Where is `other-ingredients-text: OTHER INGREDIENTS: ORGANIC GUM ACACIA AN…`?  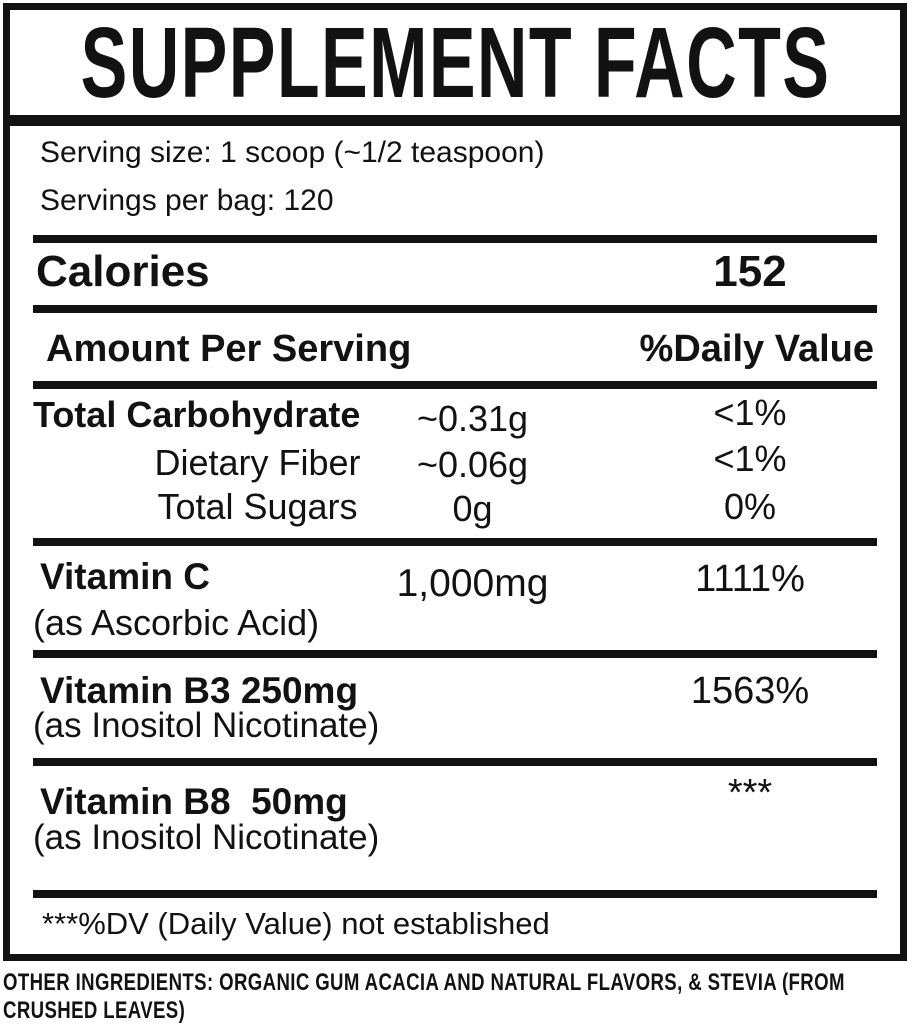 other-ingredients-text: OTHER INGREDIENTS: ORGANIC GUM ACACIA AN… is located at coordinates (424, 996).